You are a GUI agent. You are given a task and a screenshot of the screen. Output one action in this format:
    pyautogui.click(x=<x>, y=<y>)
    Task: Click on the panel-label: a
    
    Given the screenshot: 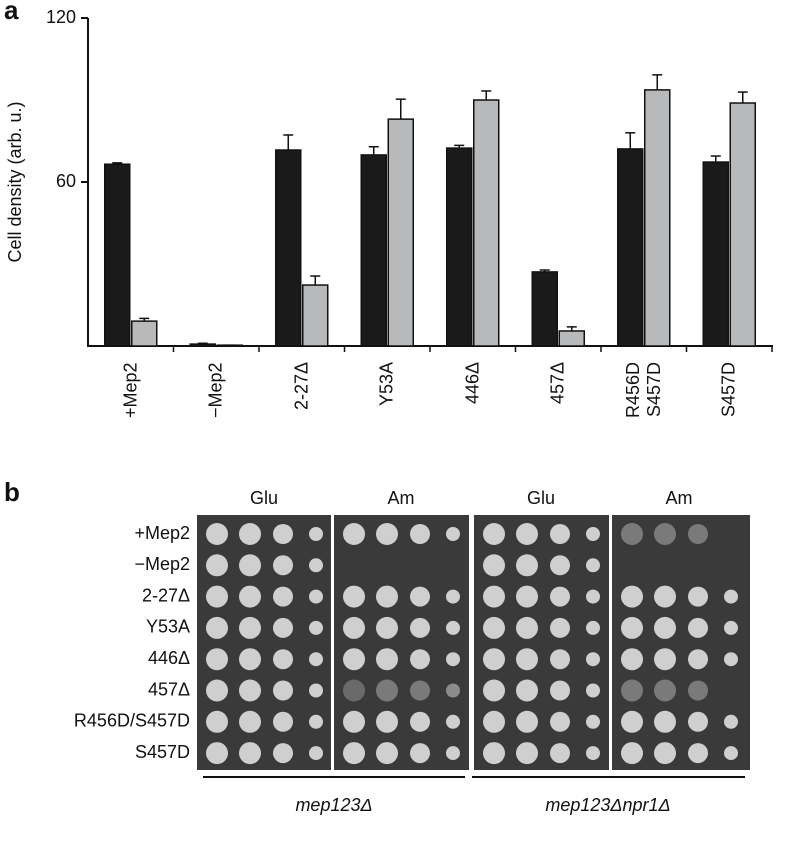 What is the action you would take?
    pyautogui.click(x=11, y=12)
    